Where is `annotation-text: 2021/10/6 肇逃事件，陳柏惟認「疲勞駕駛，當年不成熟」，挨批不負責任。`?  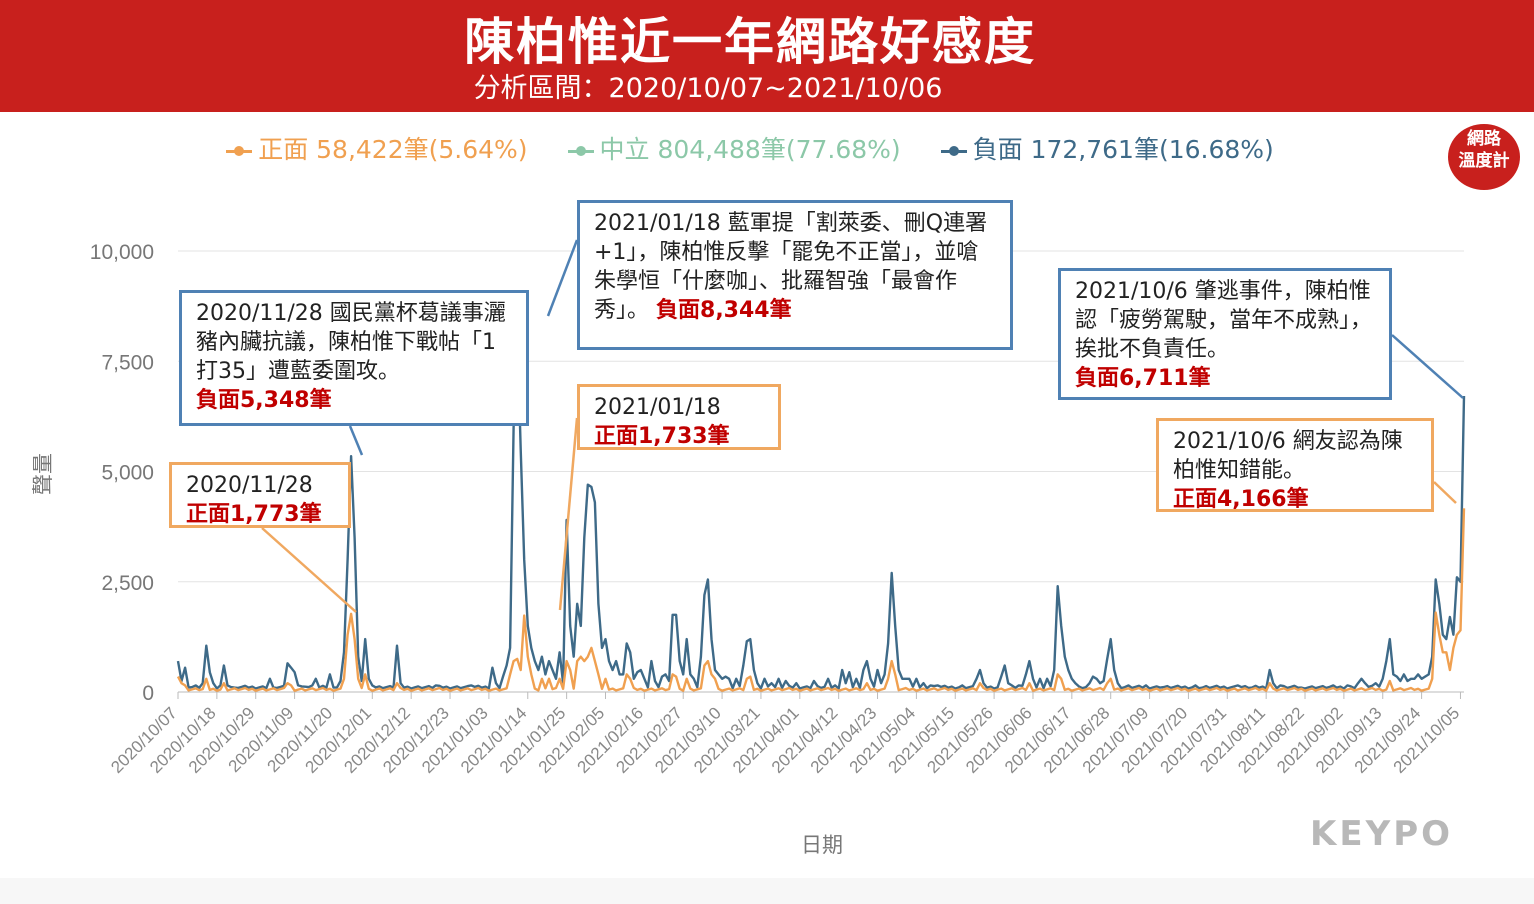
annotation-text: 2021/10/6 肇逃事件，陳柏惟認「疲勞駕駛，當年不成熟」，挨批不負責任。 is located at coordinates (1224, 320).